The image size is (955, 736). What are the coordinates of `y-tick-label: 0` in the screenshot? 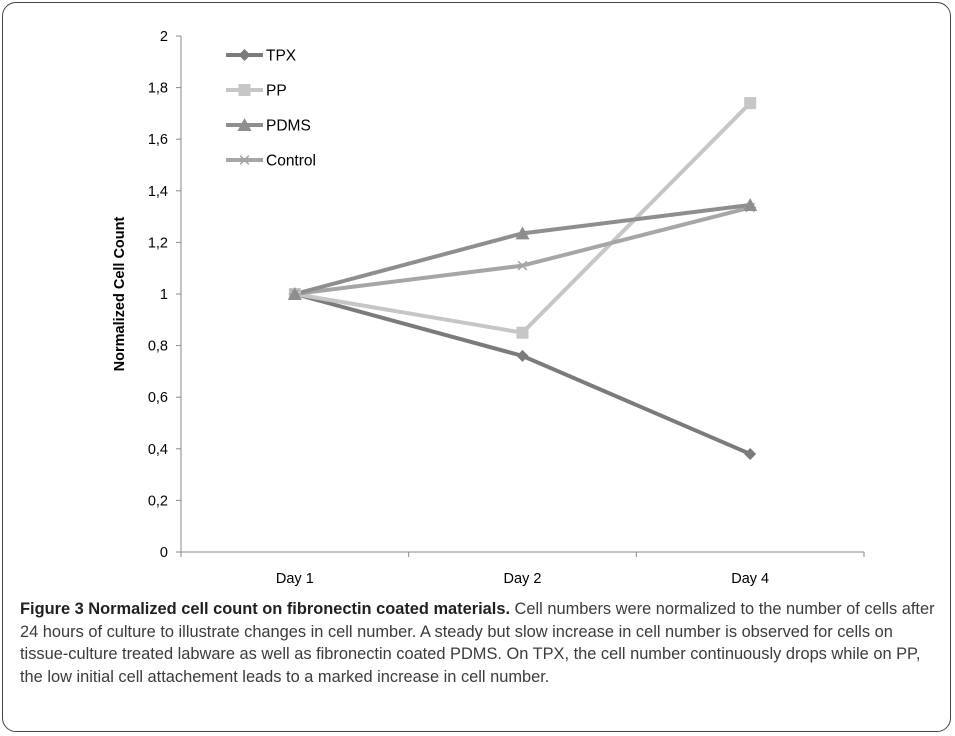 It's located at (164, 553).